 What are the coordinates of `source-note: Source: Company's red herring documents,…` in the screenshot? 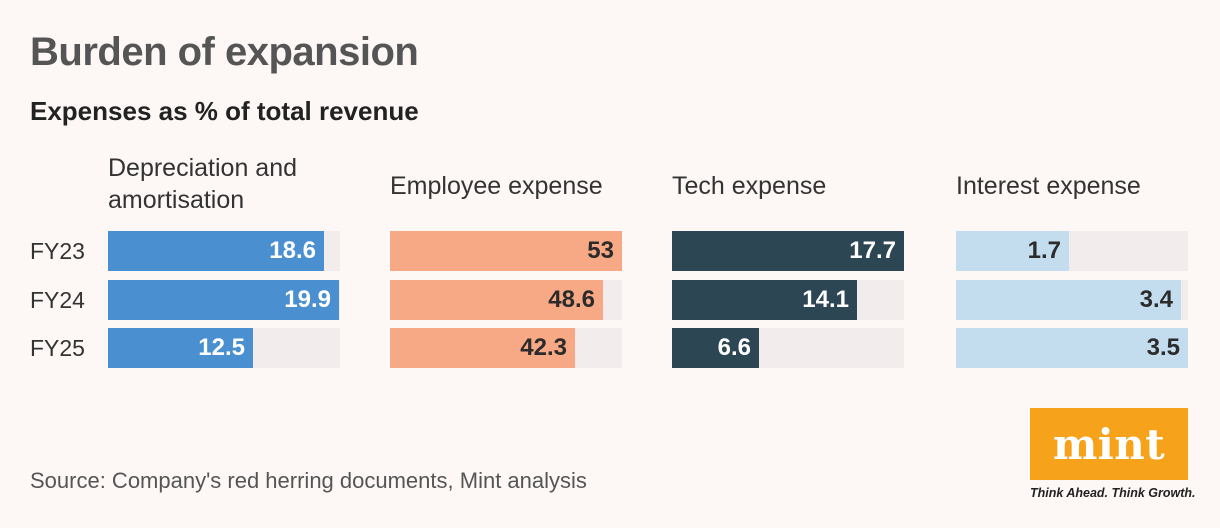 It's located at (308, 480).